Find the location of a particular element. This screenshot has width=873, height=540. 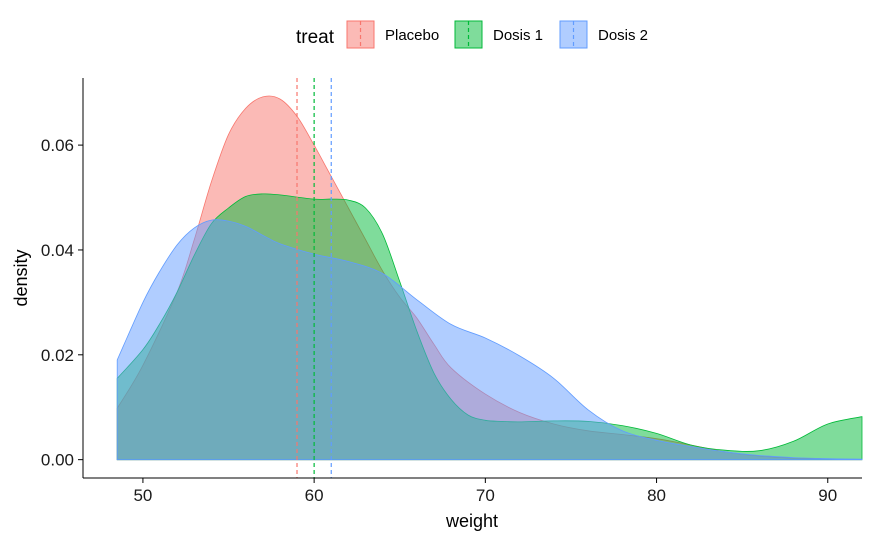

y-tick-label: 0.04 is located at coordinates (57, 250).